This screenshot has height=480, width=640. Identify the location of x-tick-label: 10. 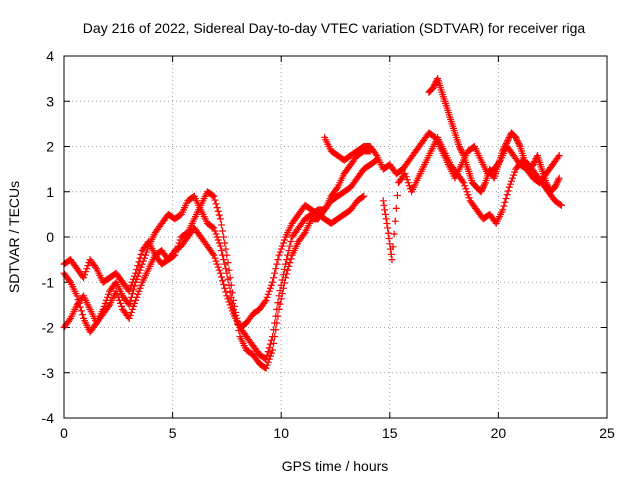
(281, 433).